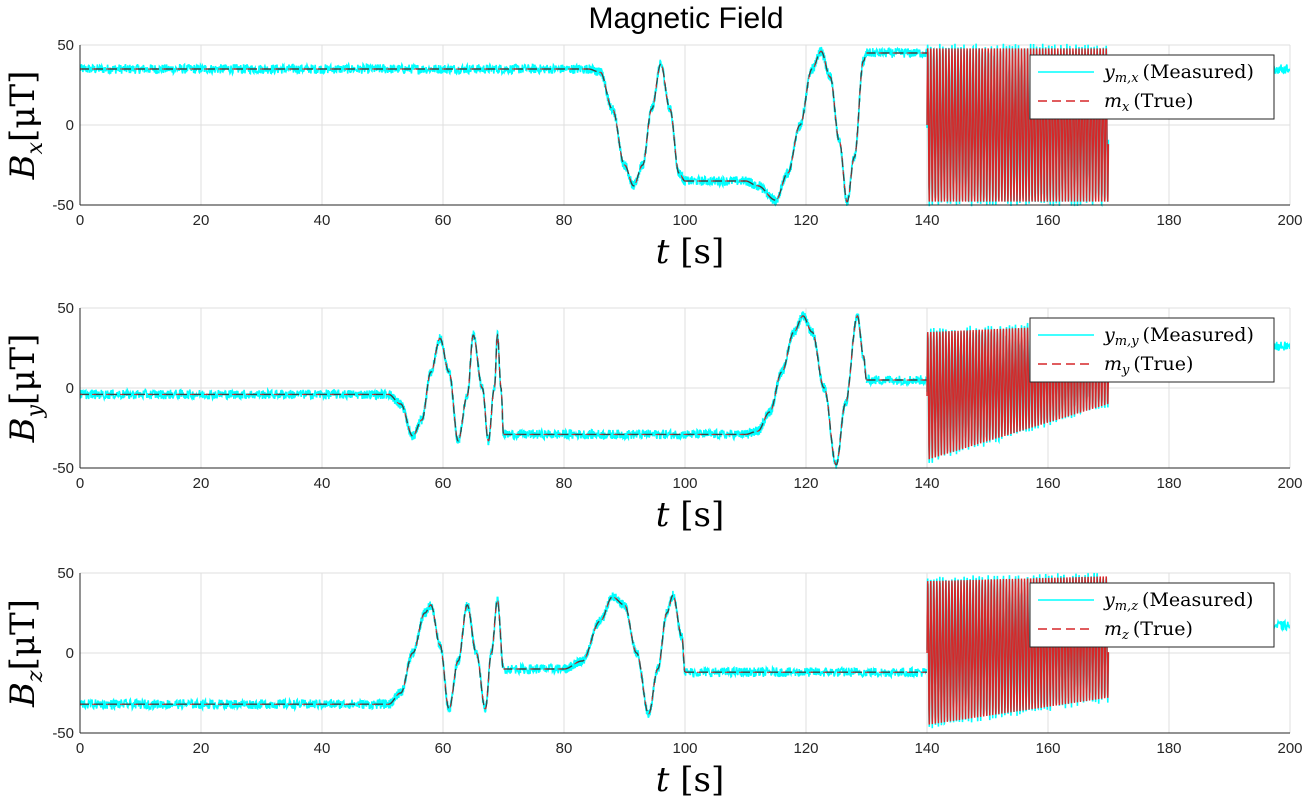 The width and height of the screenshot is (1308, 808). I want to click on legend-true-label: mz (True), so click(1148, 630).